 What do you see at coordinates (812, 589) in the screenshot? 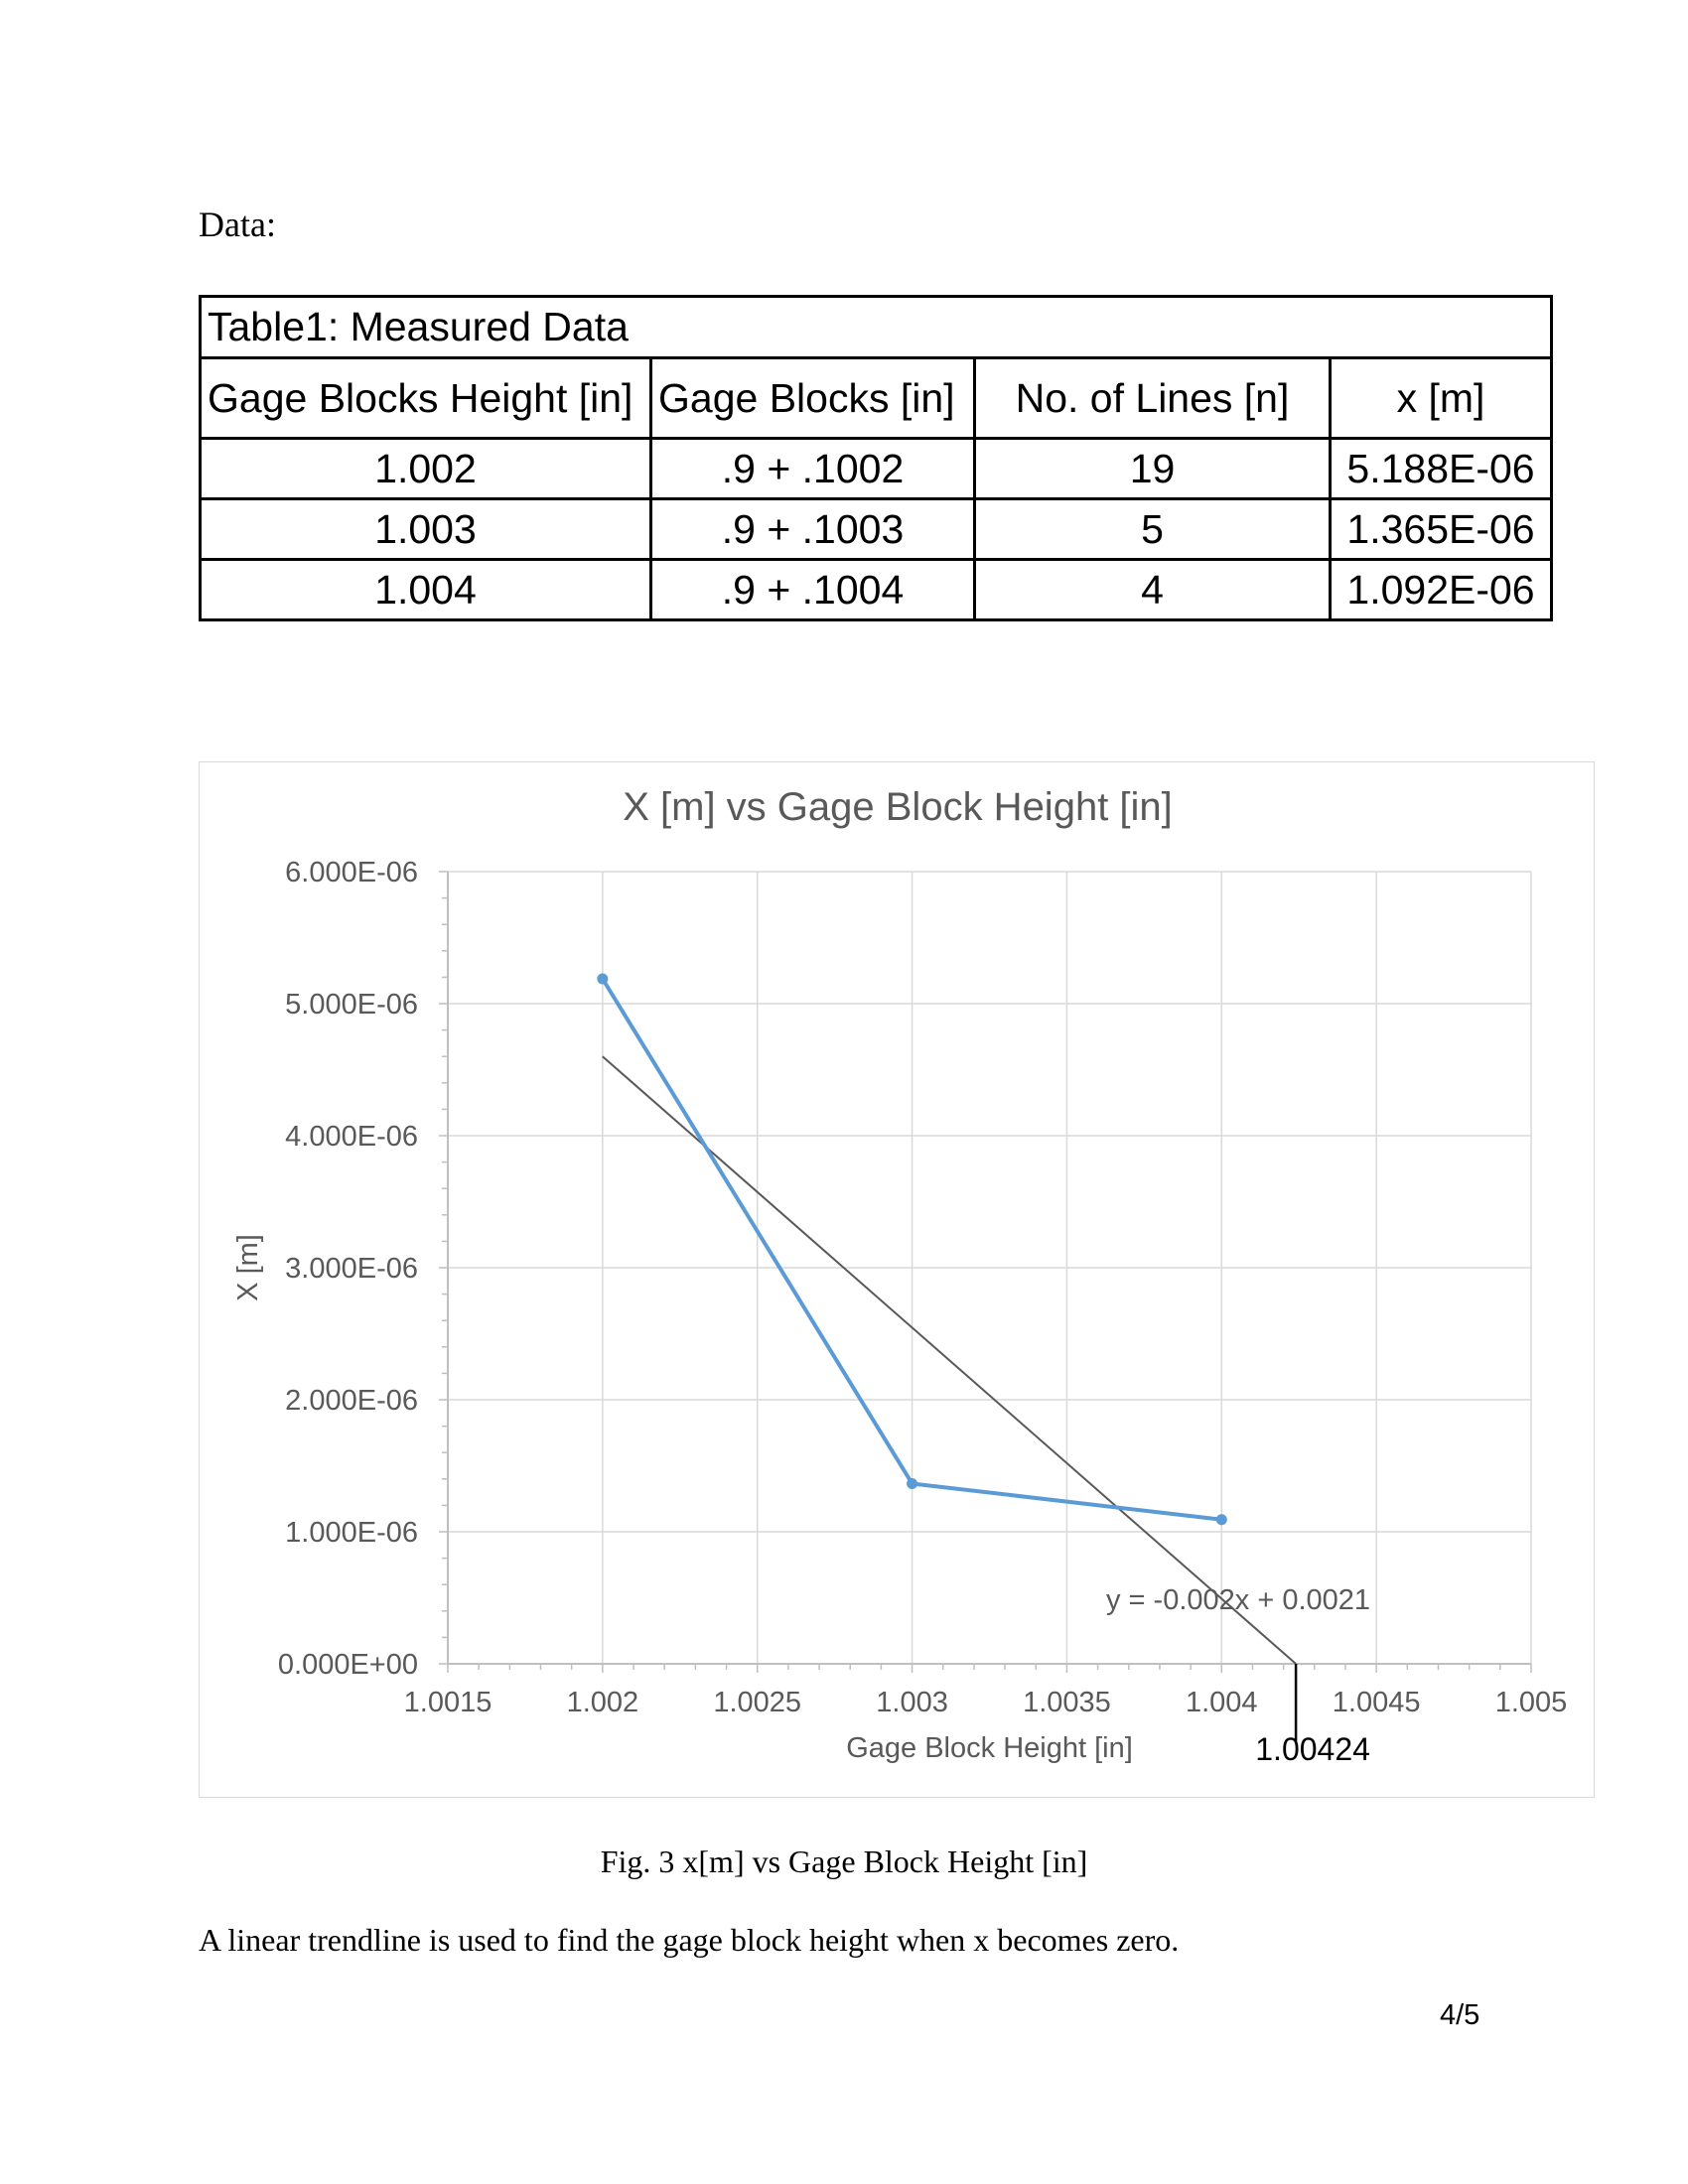
I see `table-cell: .9 + .1004` at bounding box center [812, 589].